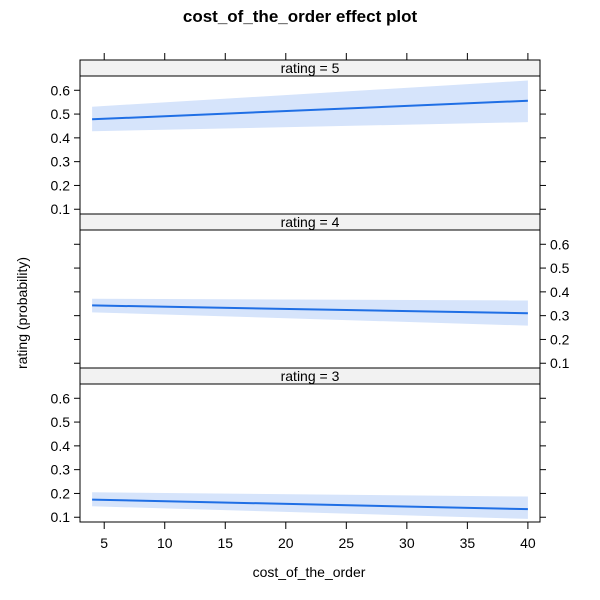  What do you see at coordinates (61, 398) in the screenshot?
I see `y-tick-label-3-5: 0.6` at bounding box center [61, 398].